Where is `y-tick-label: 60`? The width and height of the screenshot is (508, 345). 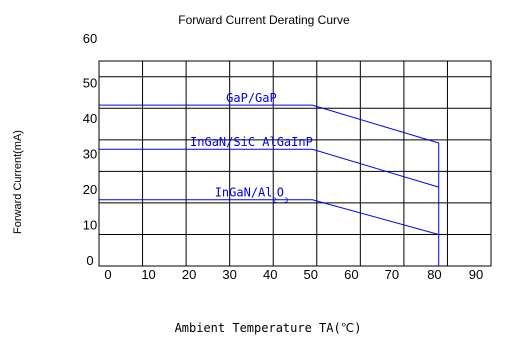
y-tick-label: 60 is located at coordinates (90, 38).